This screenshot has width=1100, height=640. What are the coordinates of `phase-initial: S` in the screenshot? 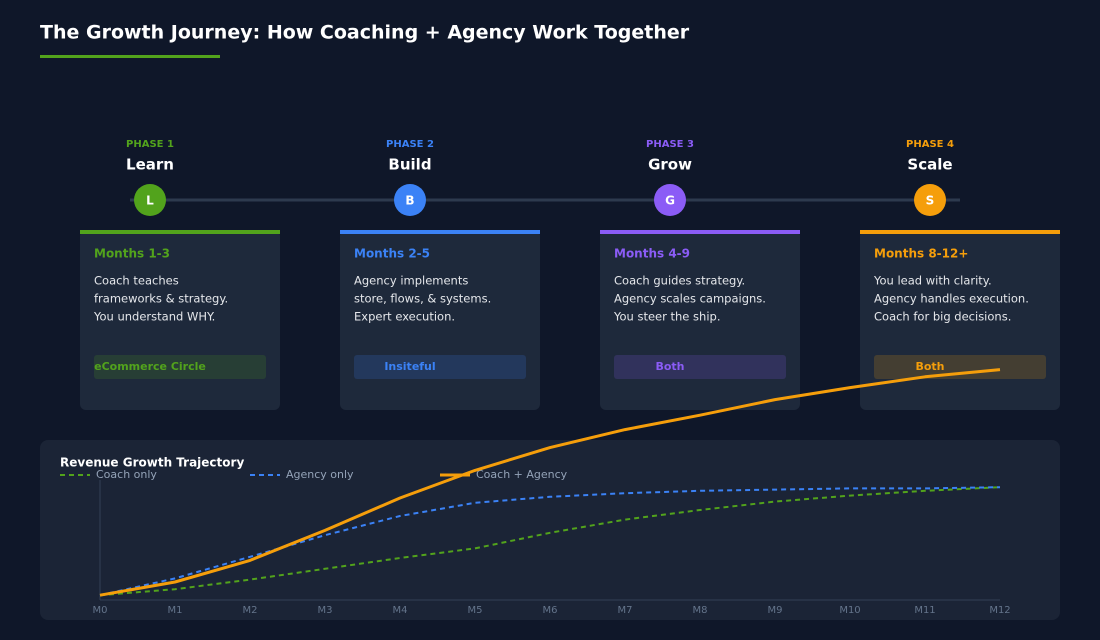 It's located at (930, 201).